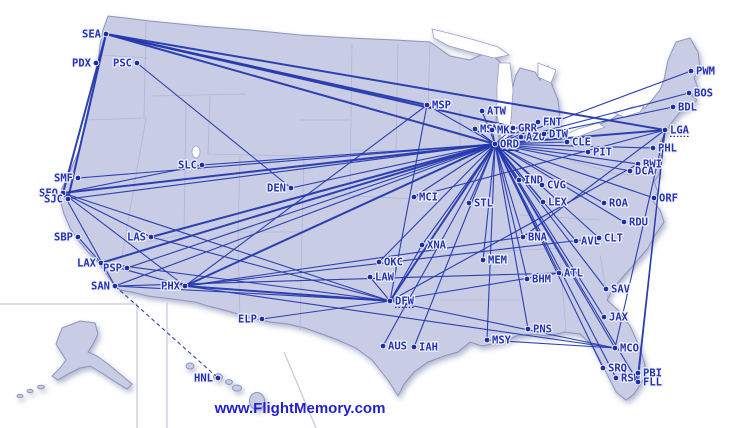  I want to click on airport-LEX: LEX, so click(554, 202).